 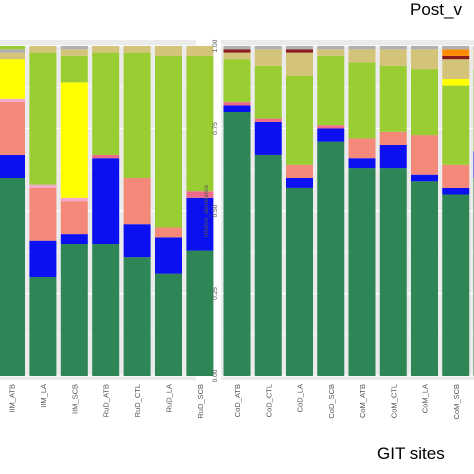 What do you see at coordinates (215, 45) in the screenshot?
I see `y-tick-label: 1.00` at bounding box center [215, 45].